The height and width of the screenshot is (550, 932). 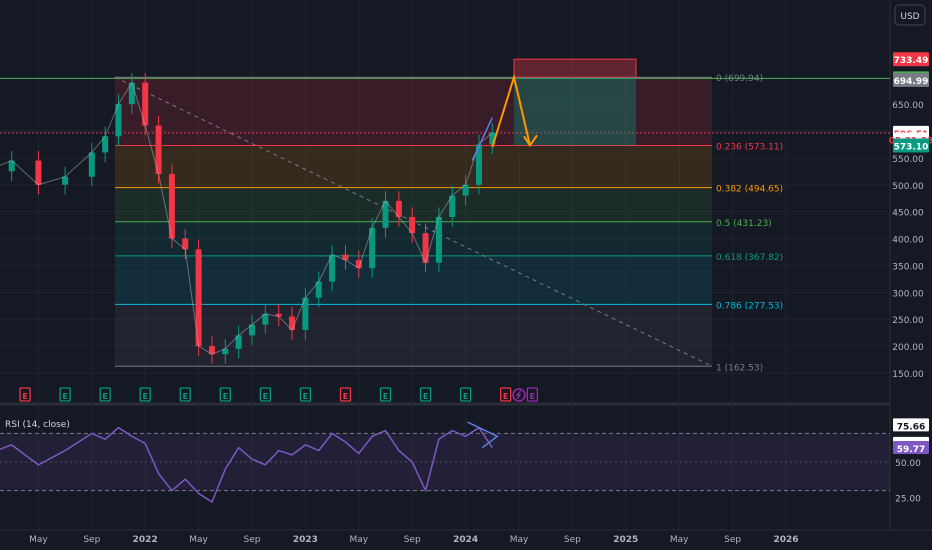 I want to click on price-tick-label: 150.00, so click(x=908, y=375).